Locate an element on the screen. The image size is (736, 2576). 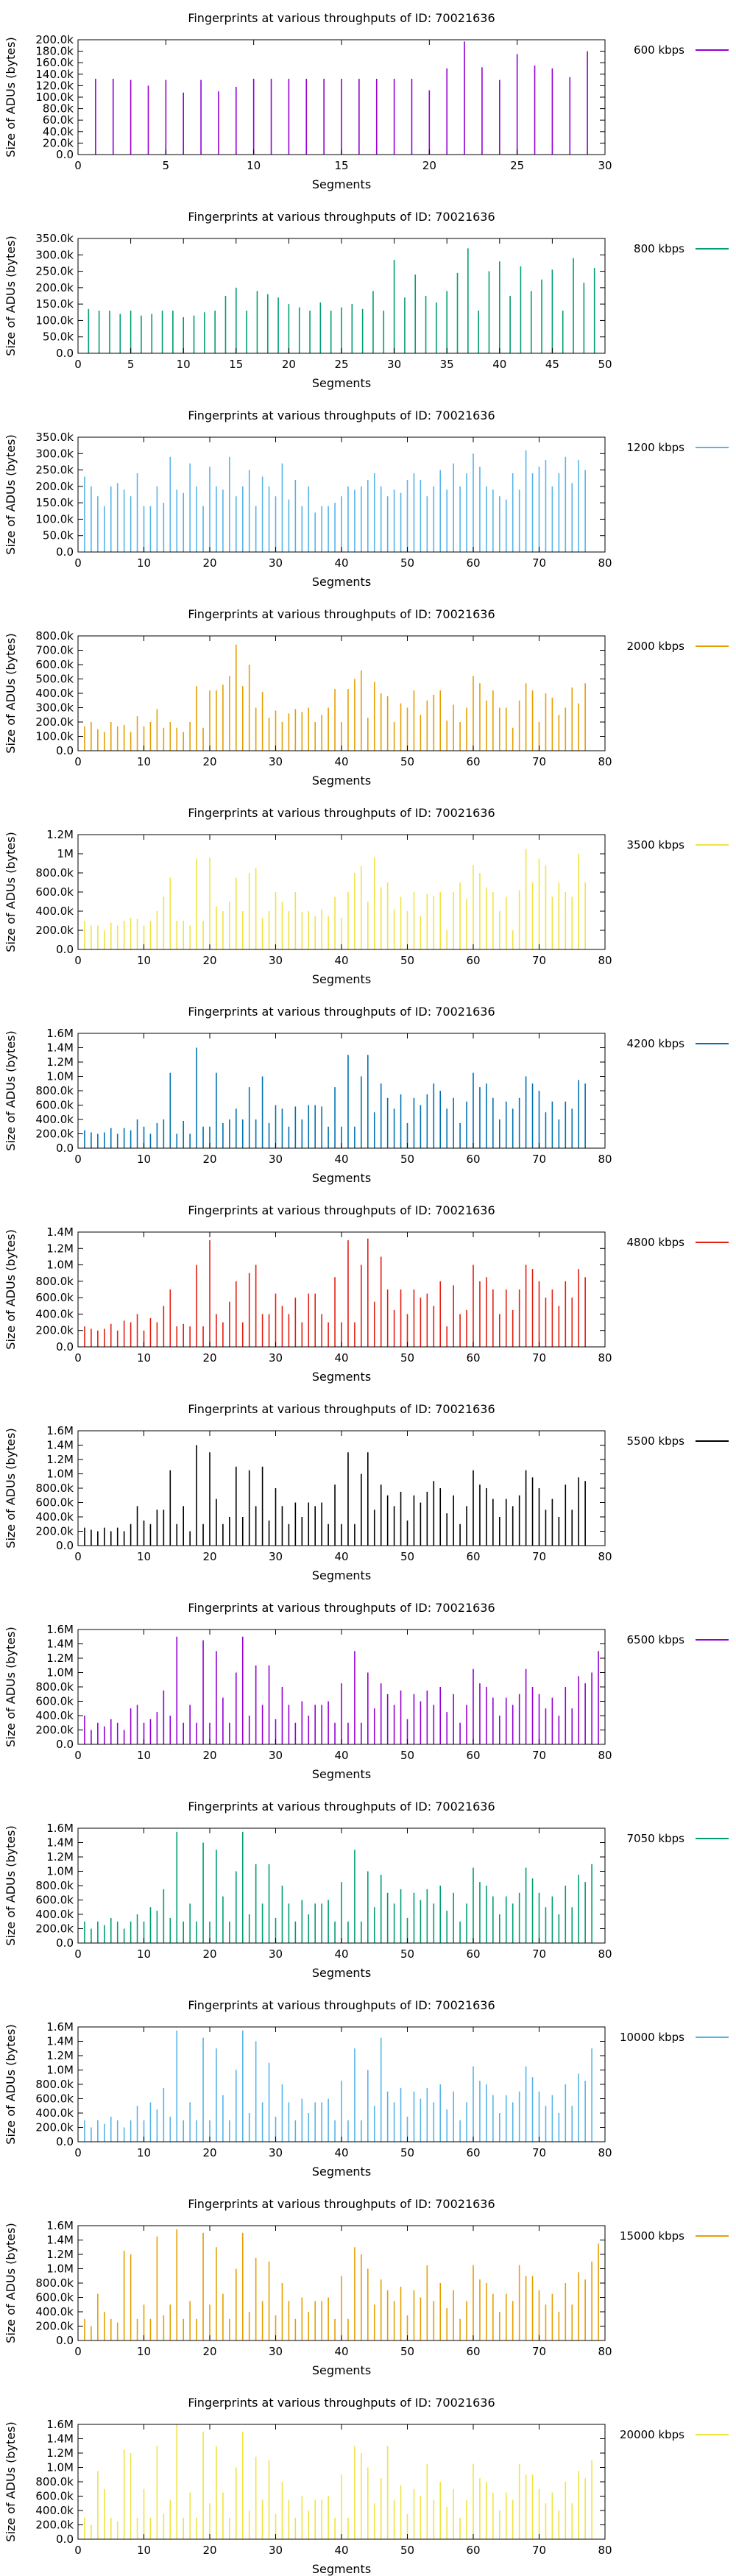
y-tick-label: 80.0k is located at coordinates (59, 109).